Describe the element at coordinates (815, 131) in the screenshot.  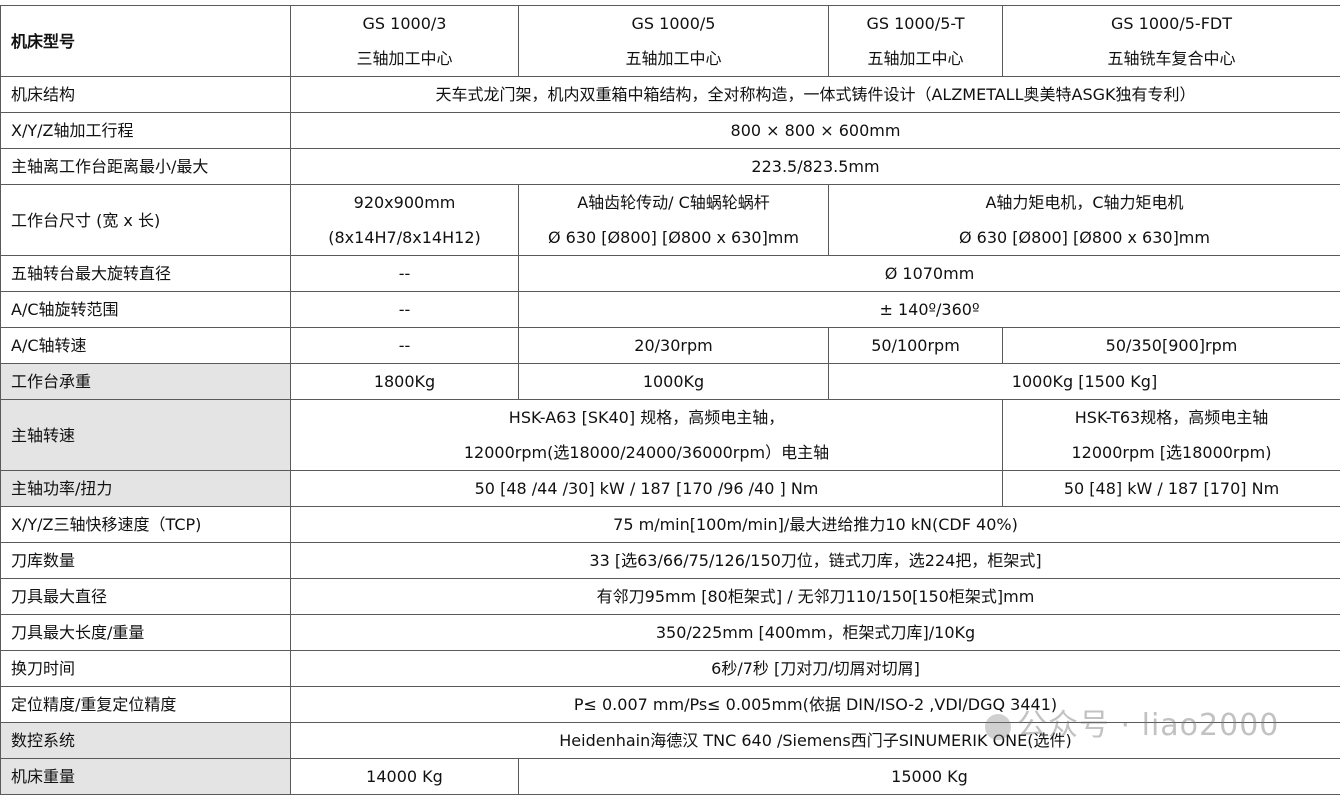
I see `spec-cell: 800 × 800 × 600mm` at that location.